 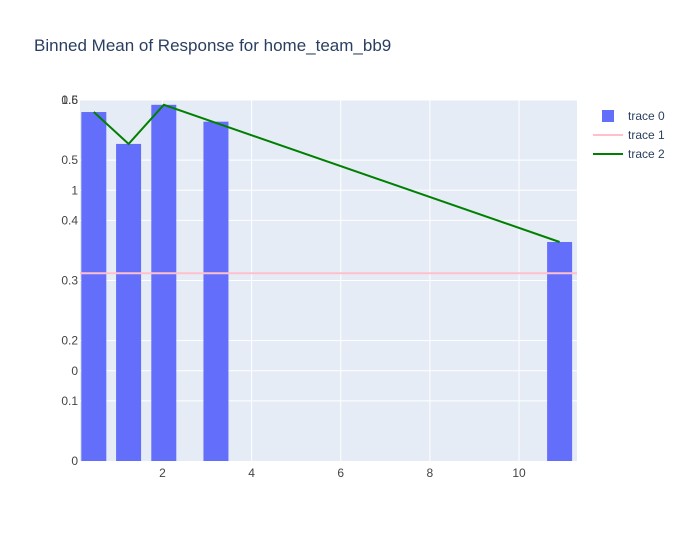 What do you see at coordinates (646, 116) in the screenshot?
I see `legend-label: trace 0` at bounding box center [646, 116].